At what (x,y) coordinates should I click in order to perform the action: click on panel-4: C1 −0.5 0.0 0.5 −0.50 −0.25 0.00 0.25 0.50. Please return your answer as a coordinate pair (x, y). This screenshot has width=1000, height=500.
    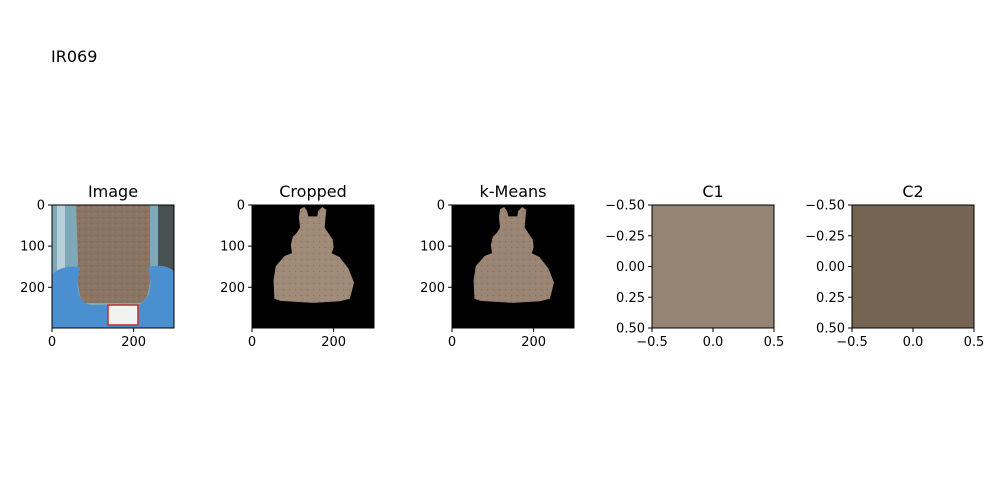
    Looking at the image, I should click on (694, 266).